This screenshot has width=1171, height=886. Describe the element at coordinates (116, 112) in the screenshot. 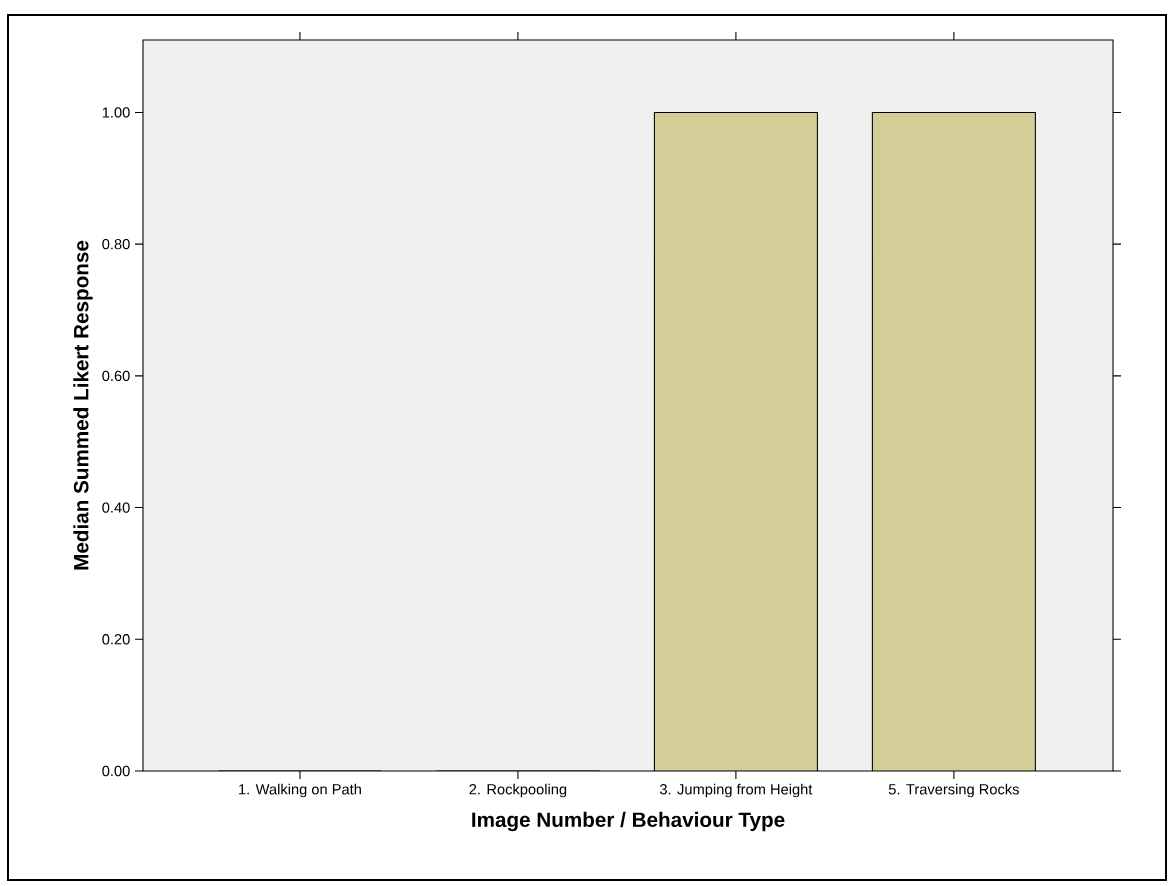

I see `y-tick-label: 1.00` at that location.